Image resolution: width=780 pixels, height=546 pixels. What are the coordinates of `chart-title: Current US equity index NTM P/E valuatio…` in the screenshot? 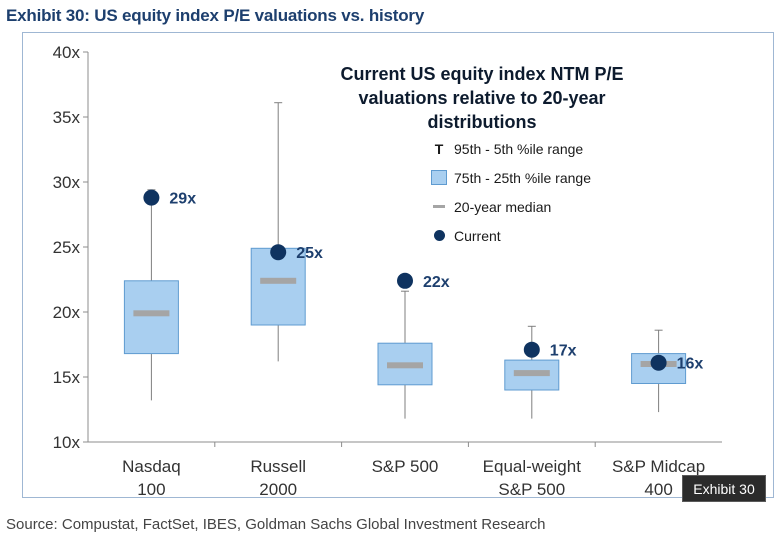 It's located at (482, 98).